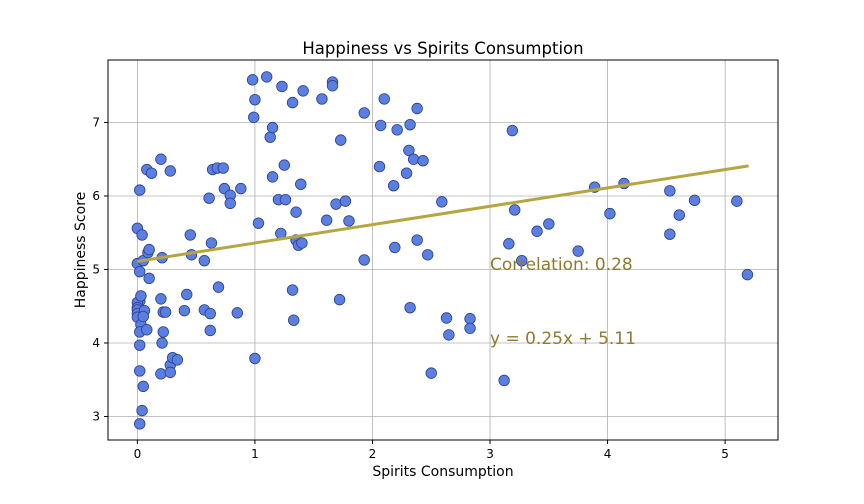 The width and height of the screenshot is (864, 504). Describe the element at coordinates (725, 454) in the screenshot. I see `x-tick-label: 5` at that location.